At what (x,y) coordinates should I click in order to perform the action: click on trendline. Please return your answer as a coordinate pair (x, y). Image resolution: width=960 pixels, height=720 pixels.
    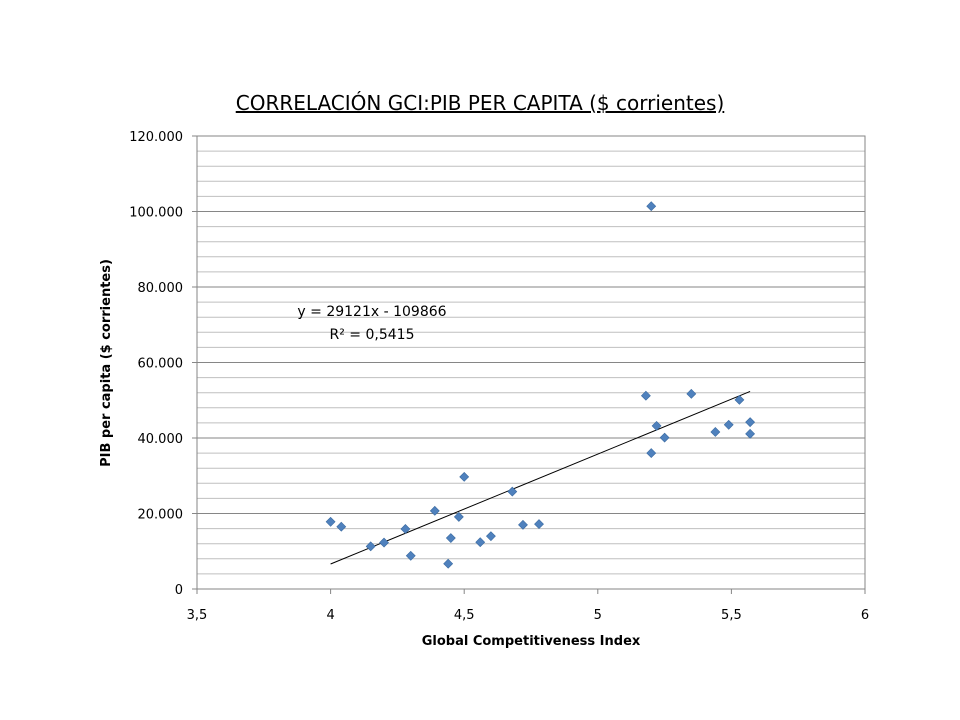
    Looking at the image, I should click on (540, 477).